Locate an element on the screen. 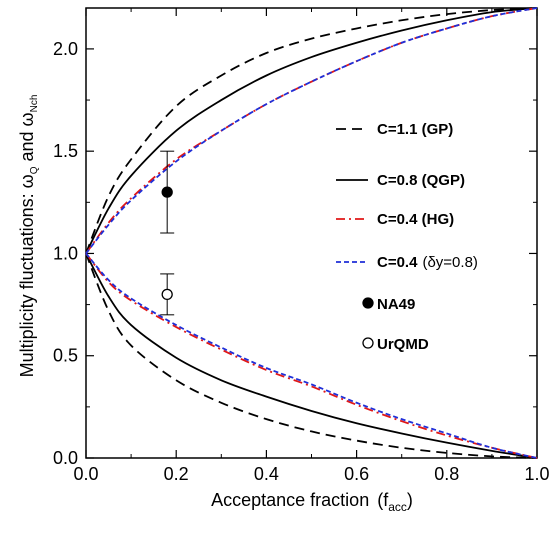  x-tick-label: 0.0 is located at coordinates (85, 474).